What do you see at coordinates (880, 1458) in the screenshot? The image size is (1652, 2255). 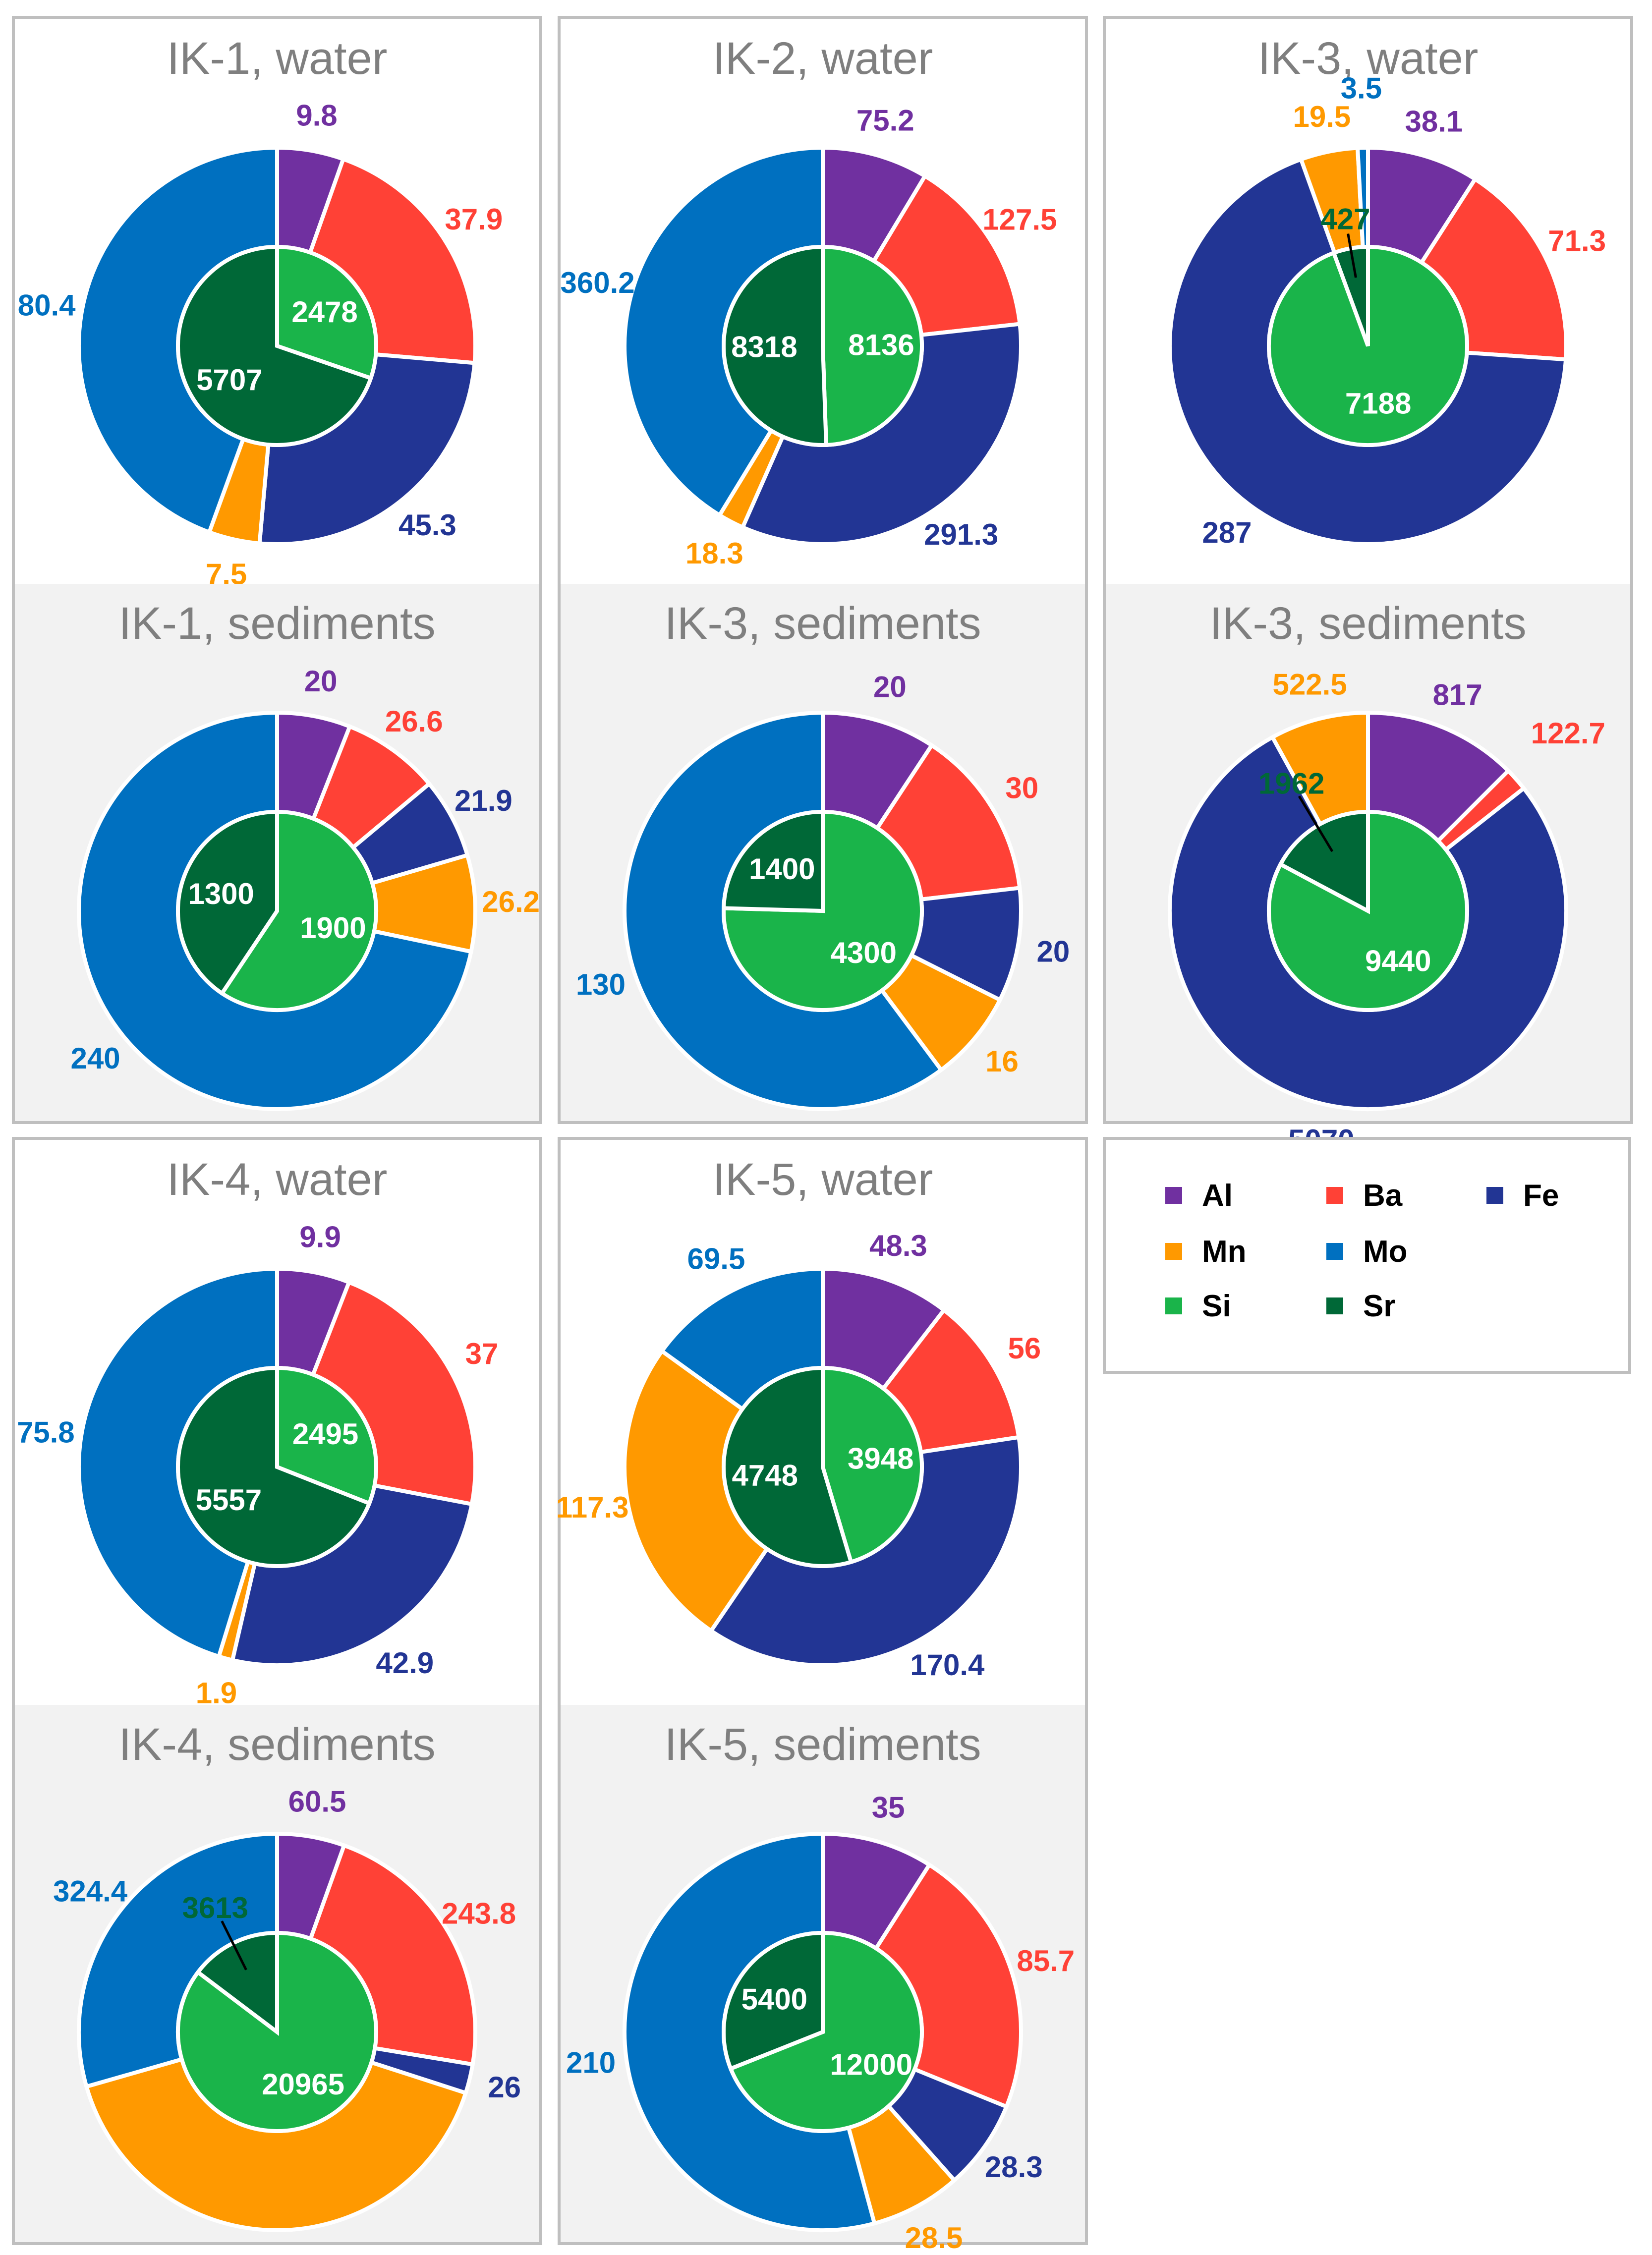 I see `inner-label-si: 3948` at bounding box center [880, 1458].